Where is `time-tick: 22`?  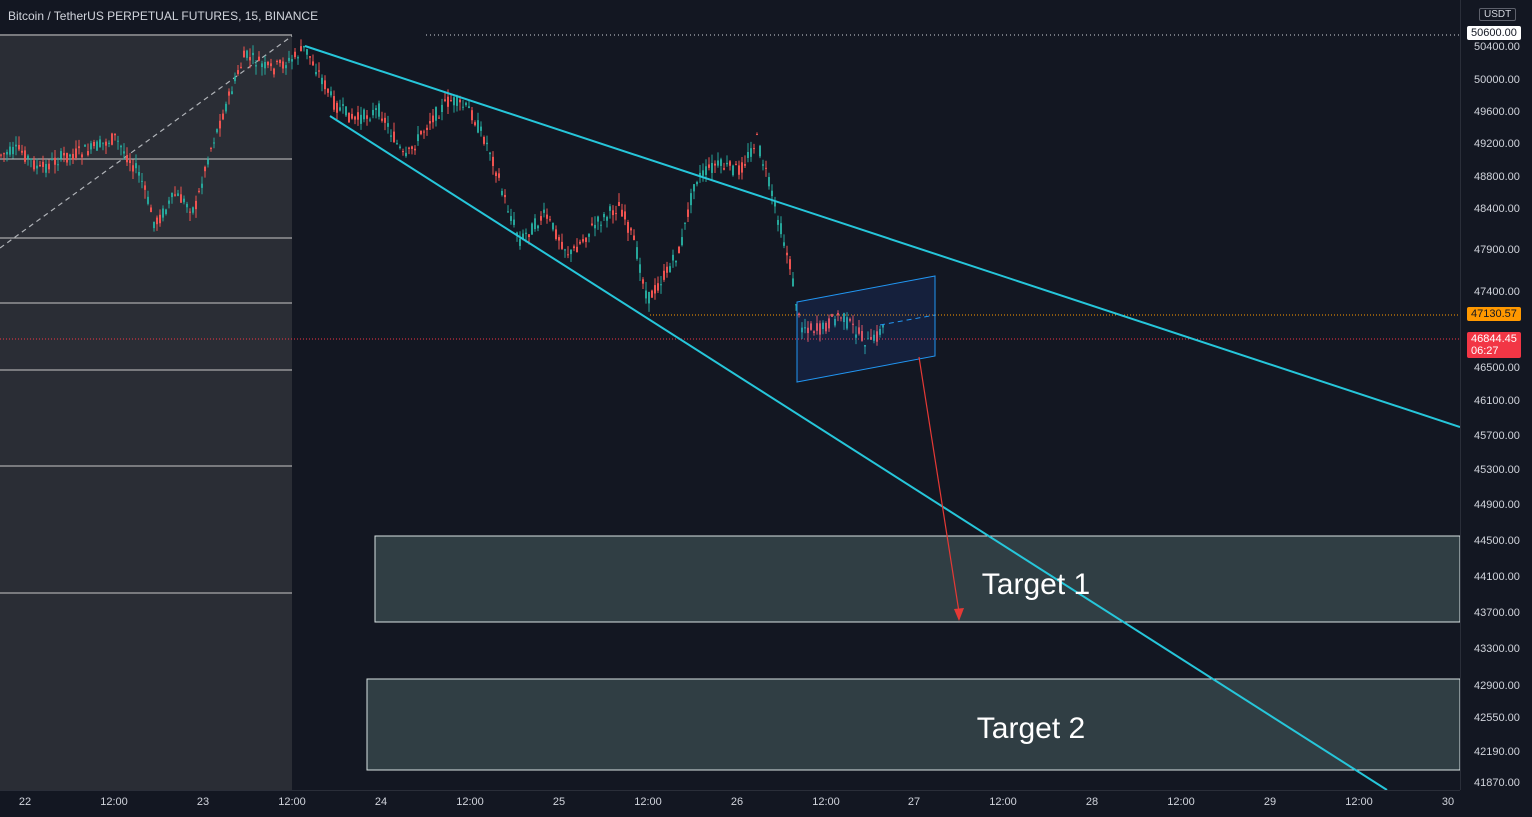
time-tick: 22 is located at coordinates (25, 802).